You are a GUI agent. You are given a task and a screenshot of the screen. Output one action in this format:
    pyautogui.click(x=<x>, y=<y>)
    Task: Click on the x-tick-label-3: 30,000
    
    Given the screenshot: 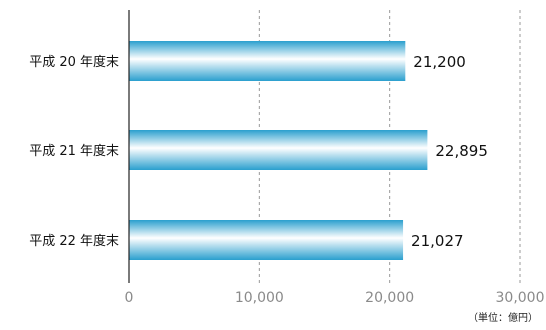 What is the action you would take?
    pyautogui.click(x=520, y=298)
    